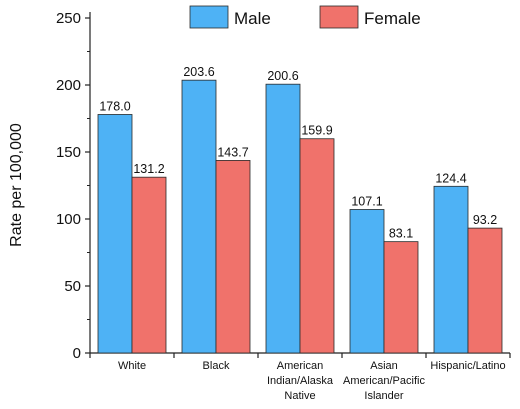 The image size is (520, 409). What do you see at coordinates (384, 366) in the screenshot?
I see `x-category-label: Asian` at bounding box center [384, 366].